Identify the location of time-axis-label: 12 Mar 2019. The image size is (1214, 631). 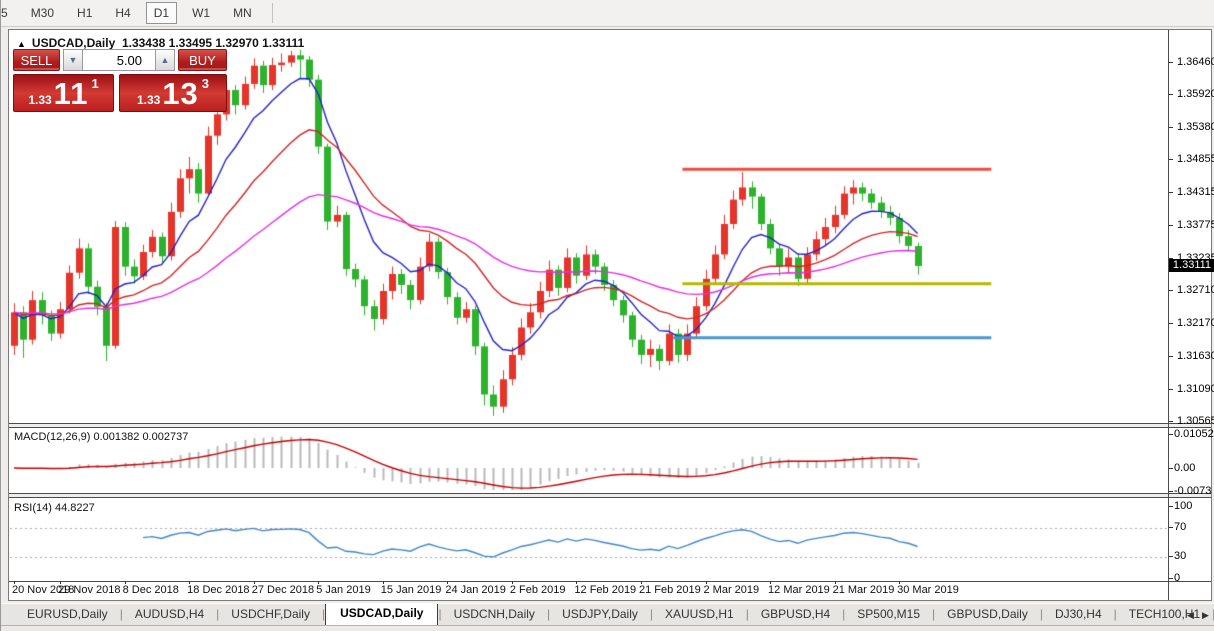
(799, 590).